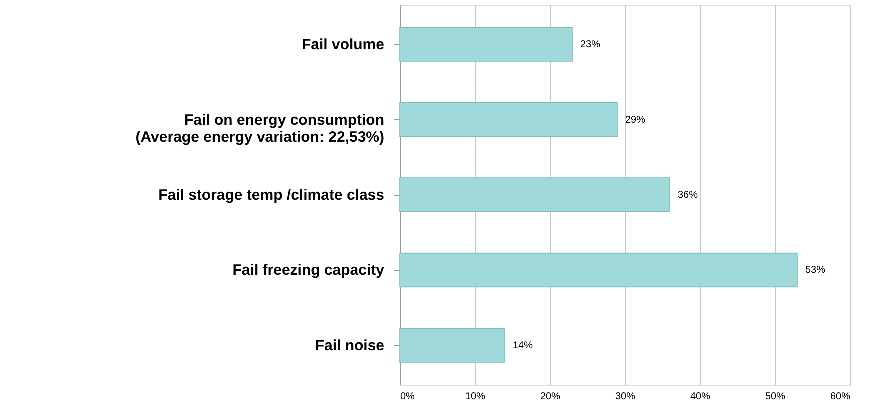  Describe the element at coordinates (688, 195) in the screenshot. I see `data-label: 36%` at that location.